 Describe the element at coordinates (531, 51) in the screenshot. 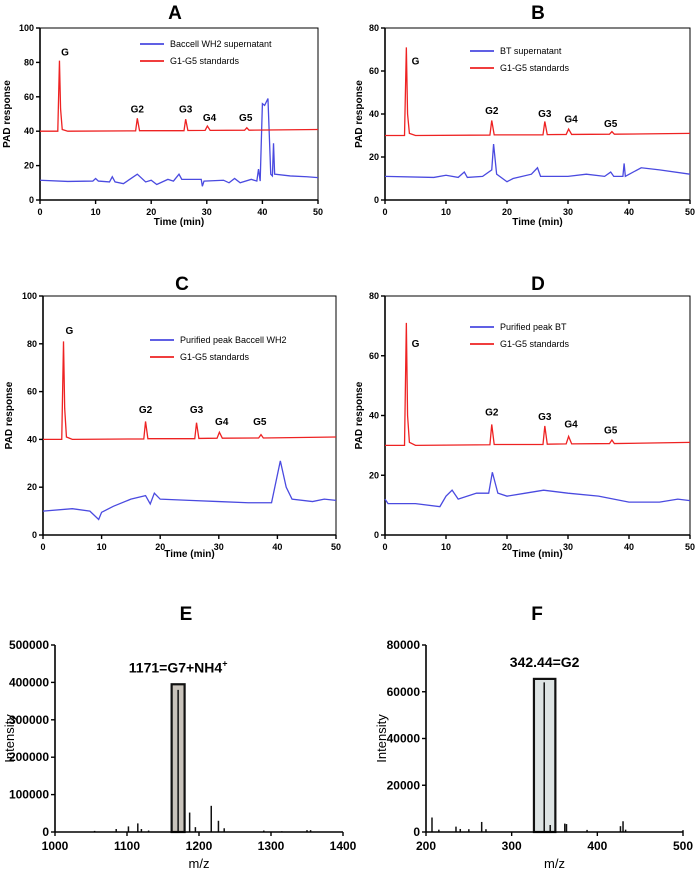

I see `legend-label: BT supernatant` at that location.